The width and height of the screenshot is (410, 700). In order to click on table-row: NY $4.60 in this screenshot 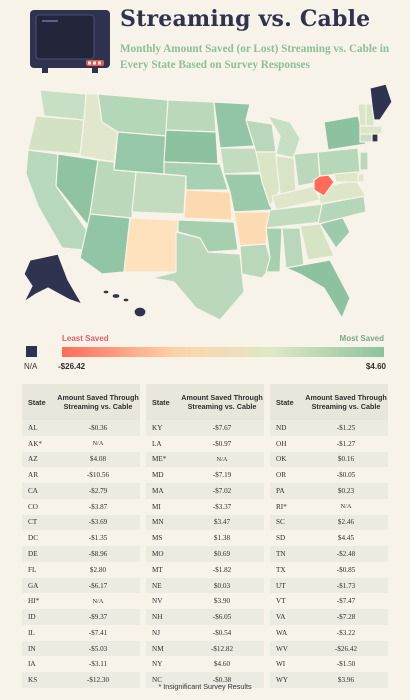, I will do `click(205, 664)`.